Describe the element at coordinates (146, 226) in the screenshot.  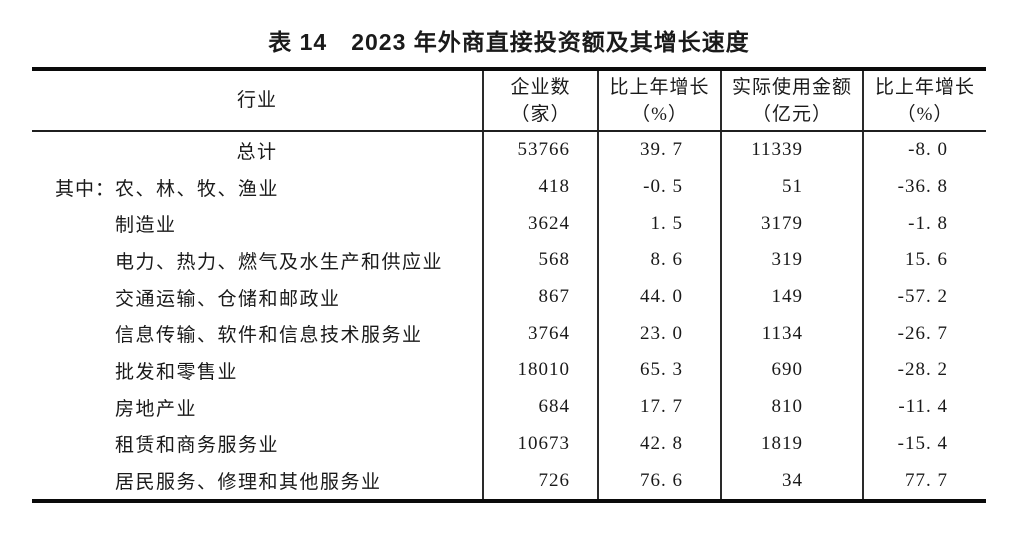
I see `industry-name: 制造业` at that location.